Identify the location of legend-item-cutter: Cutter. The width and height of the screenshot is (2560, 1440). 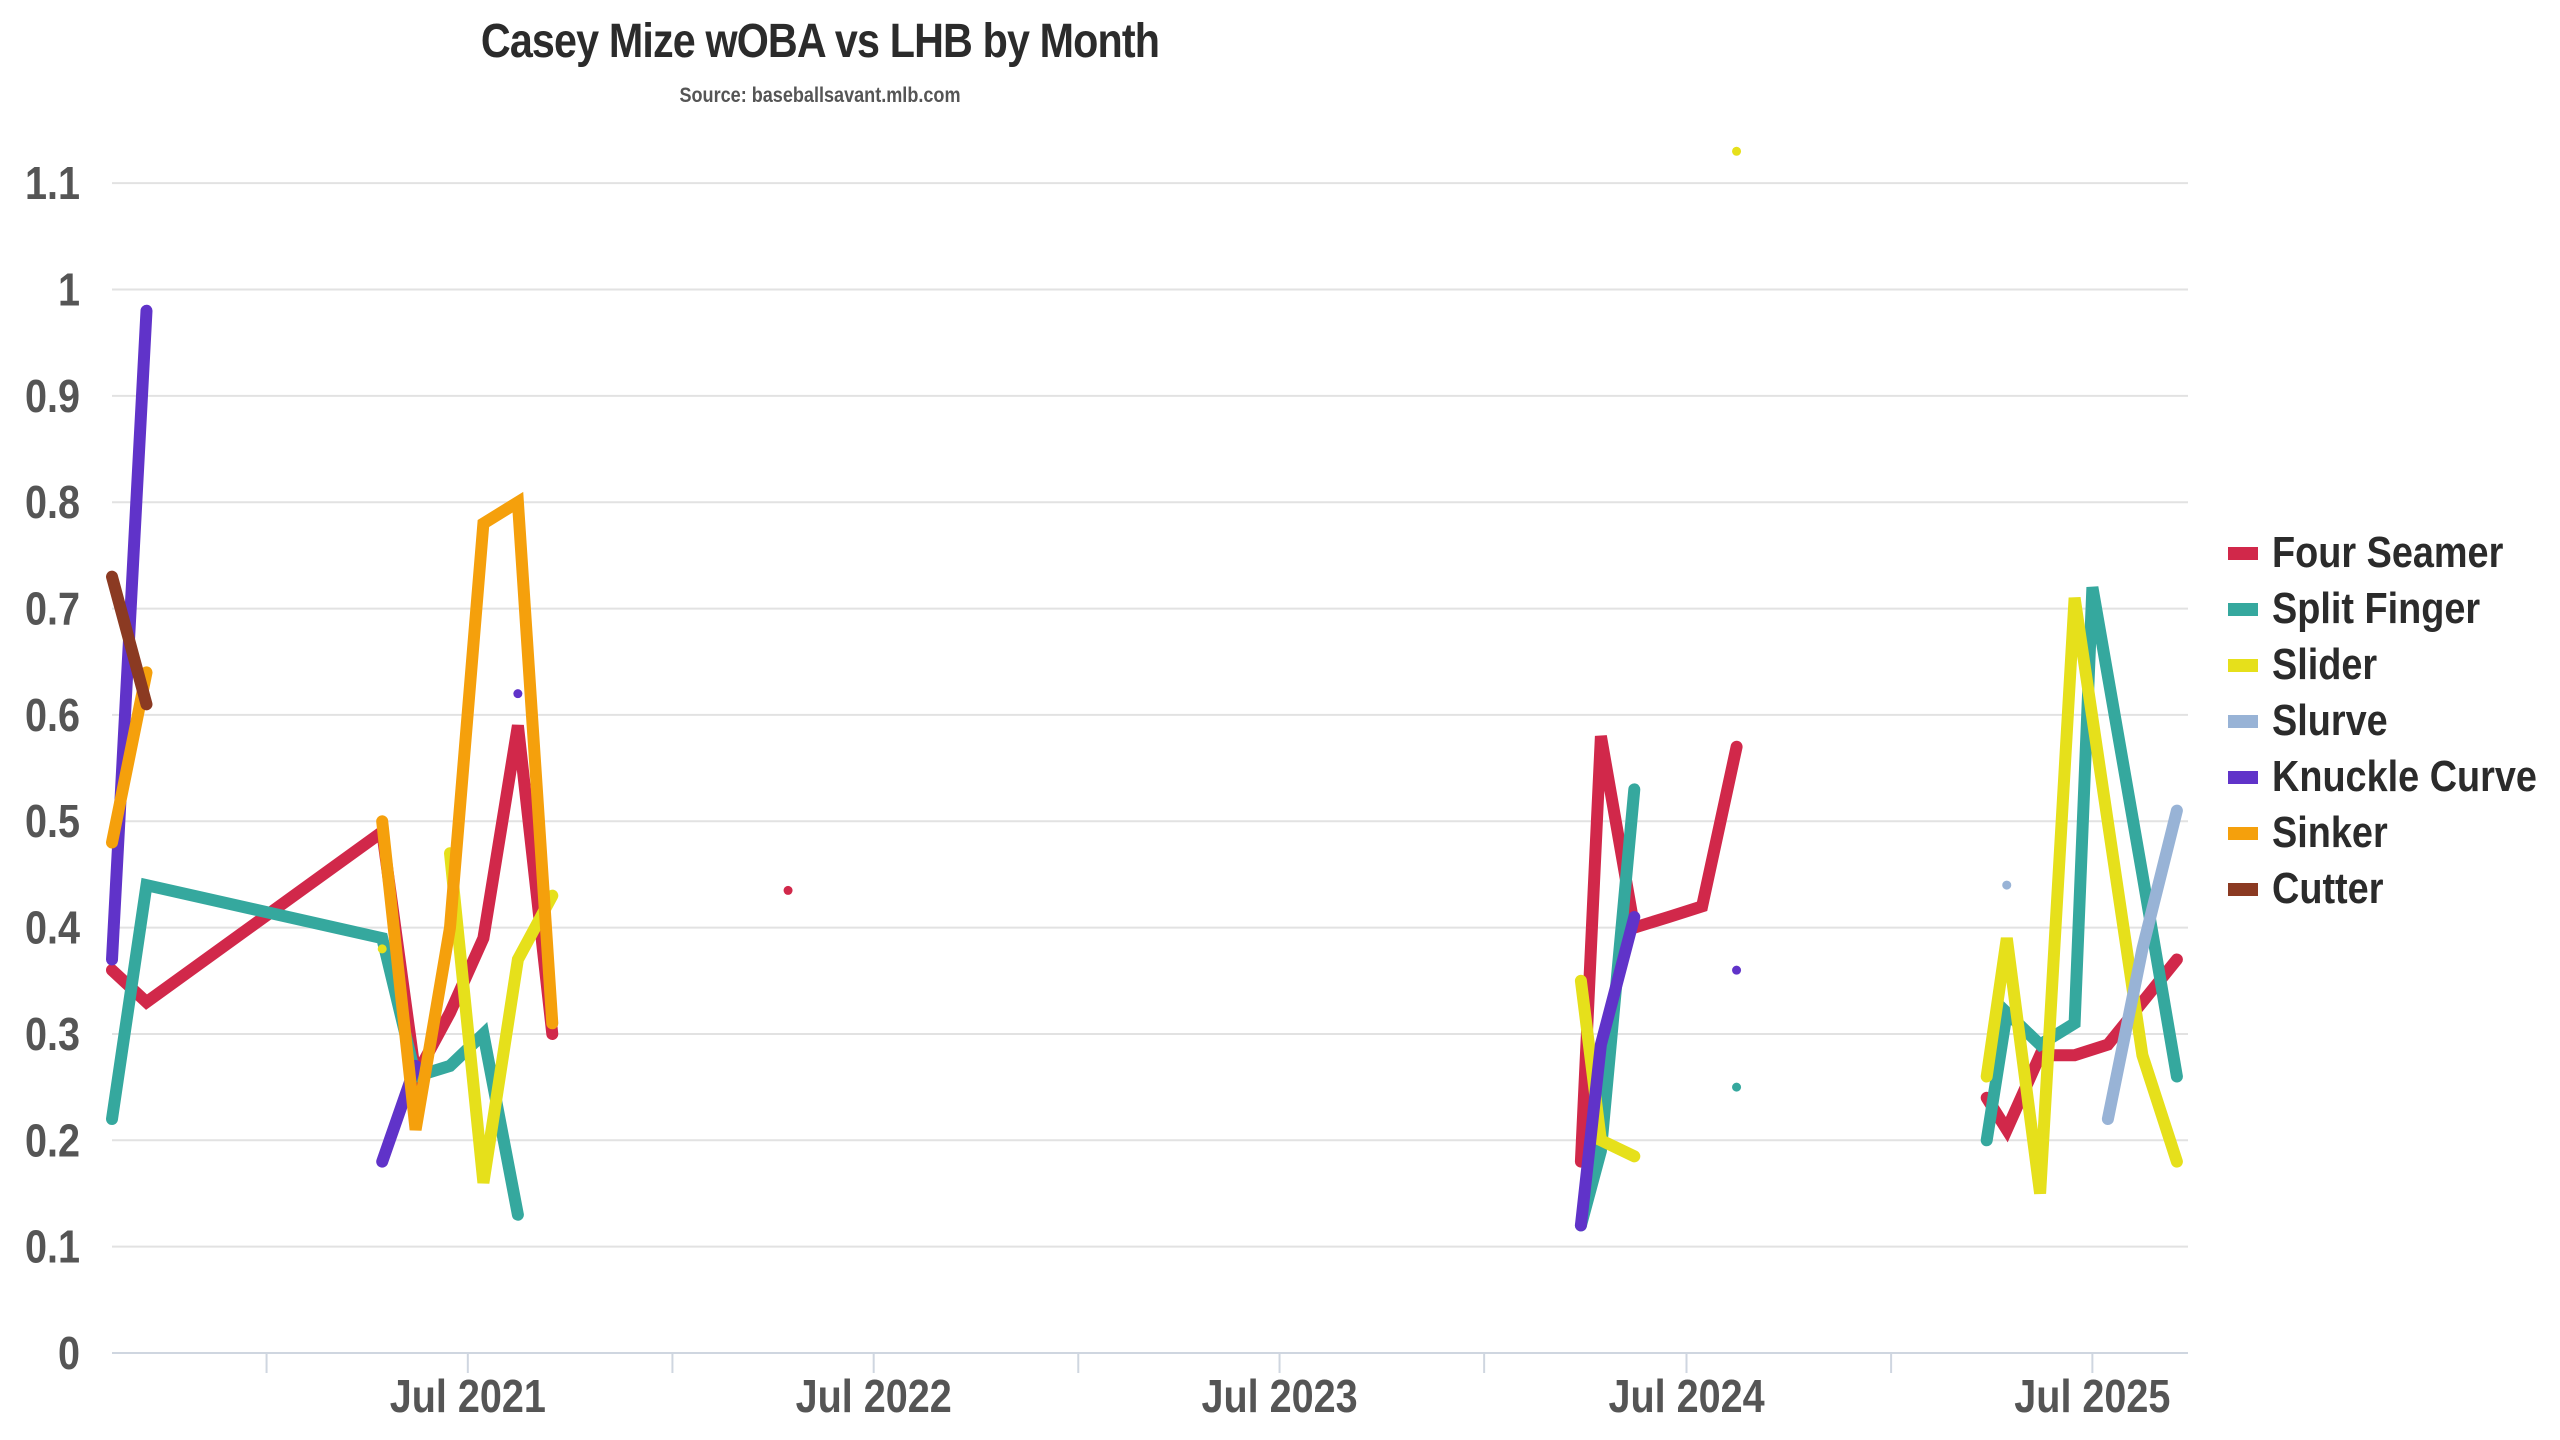
(2394, 889).